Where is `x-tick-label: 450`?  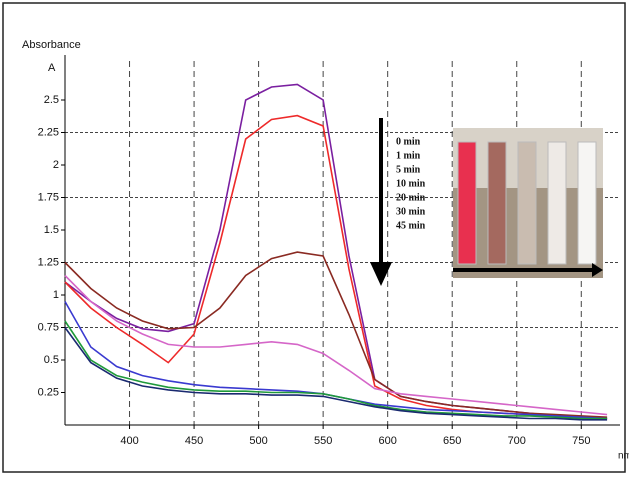 x-tick-label: 450 is located at coordinates (194, 441).